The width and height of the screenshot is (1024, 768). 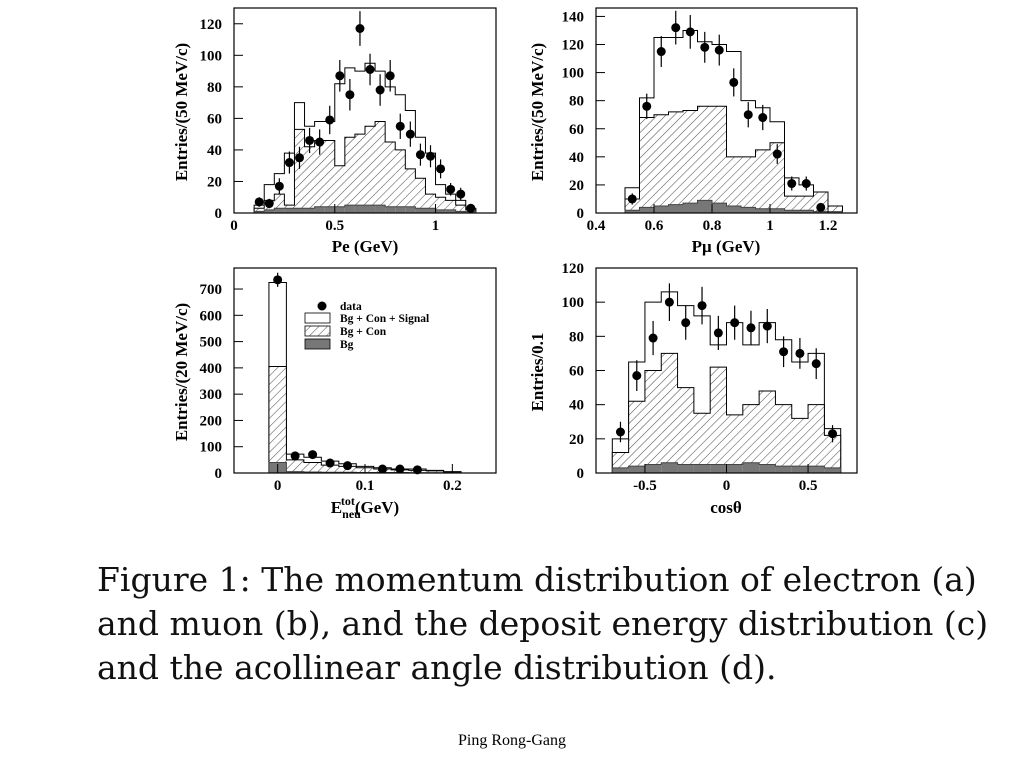 What do you see at coordinates (219, 474) in the screenshot?
I see `panel-c-ytick-label: 0` at bounding box center [219, 474].